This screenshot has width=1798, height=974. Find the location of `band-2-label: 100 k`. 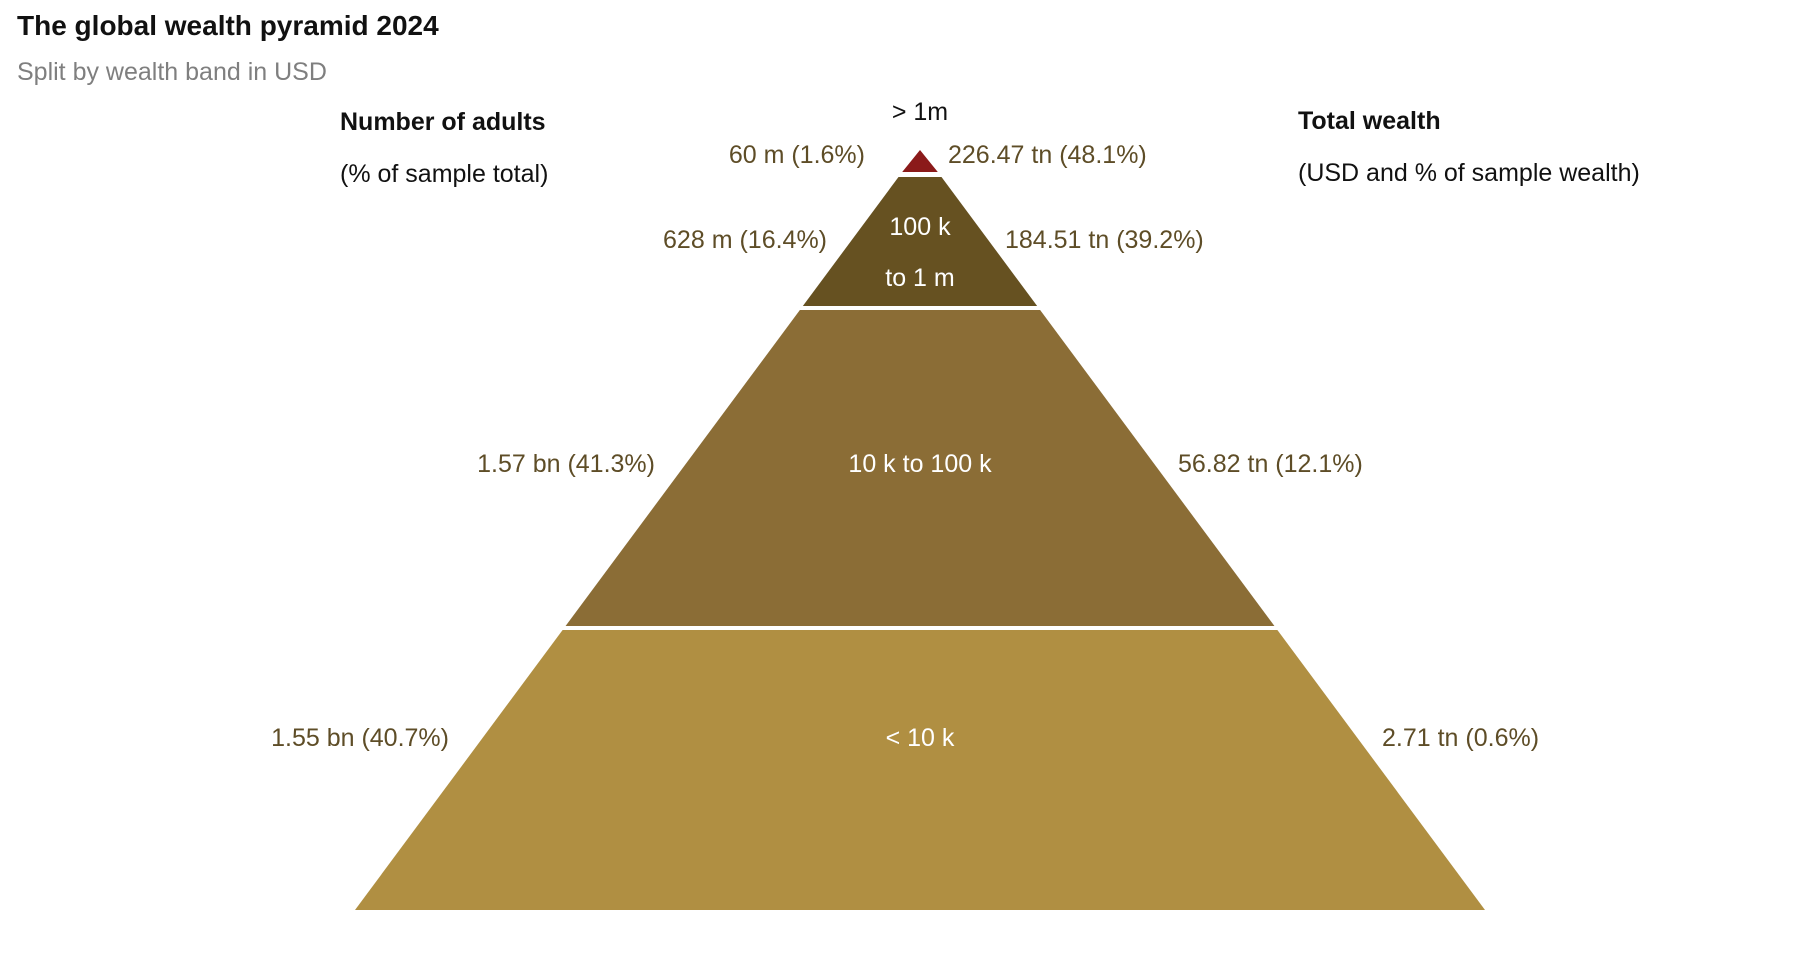

band-2-label: 100 k is located at coordinates (920, 227).